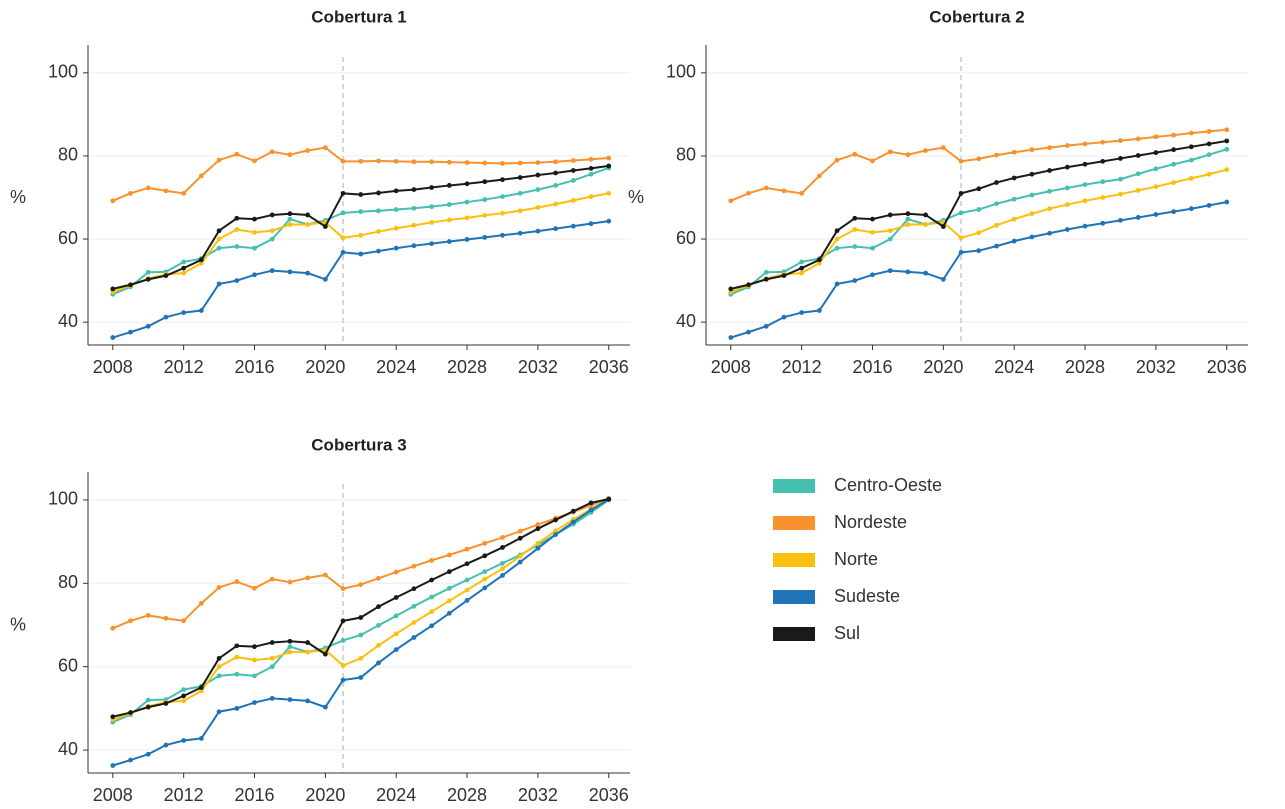 The width and height of the screenshot is (1285, 809). Describe the element at coordinates (870, 522) in the screenshot. I see `legend-label: Nordeste` at that location.